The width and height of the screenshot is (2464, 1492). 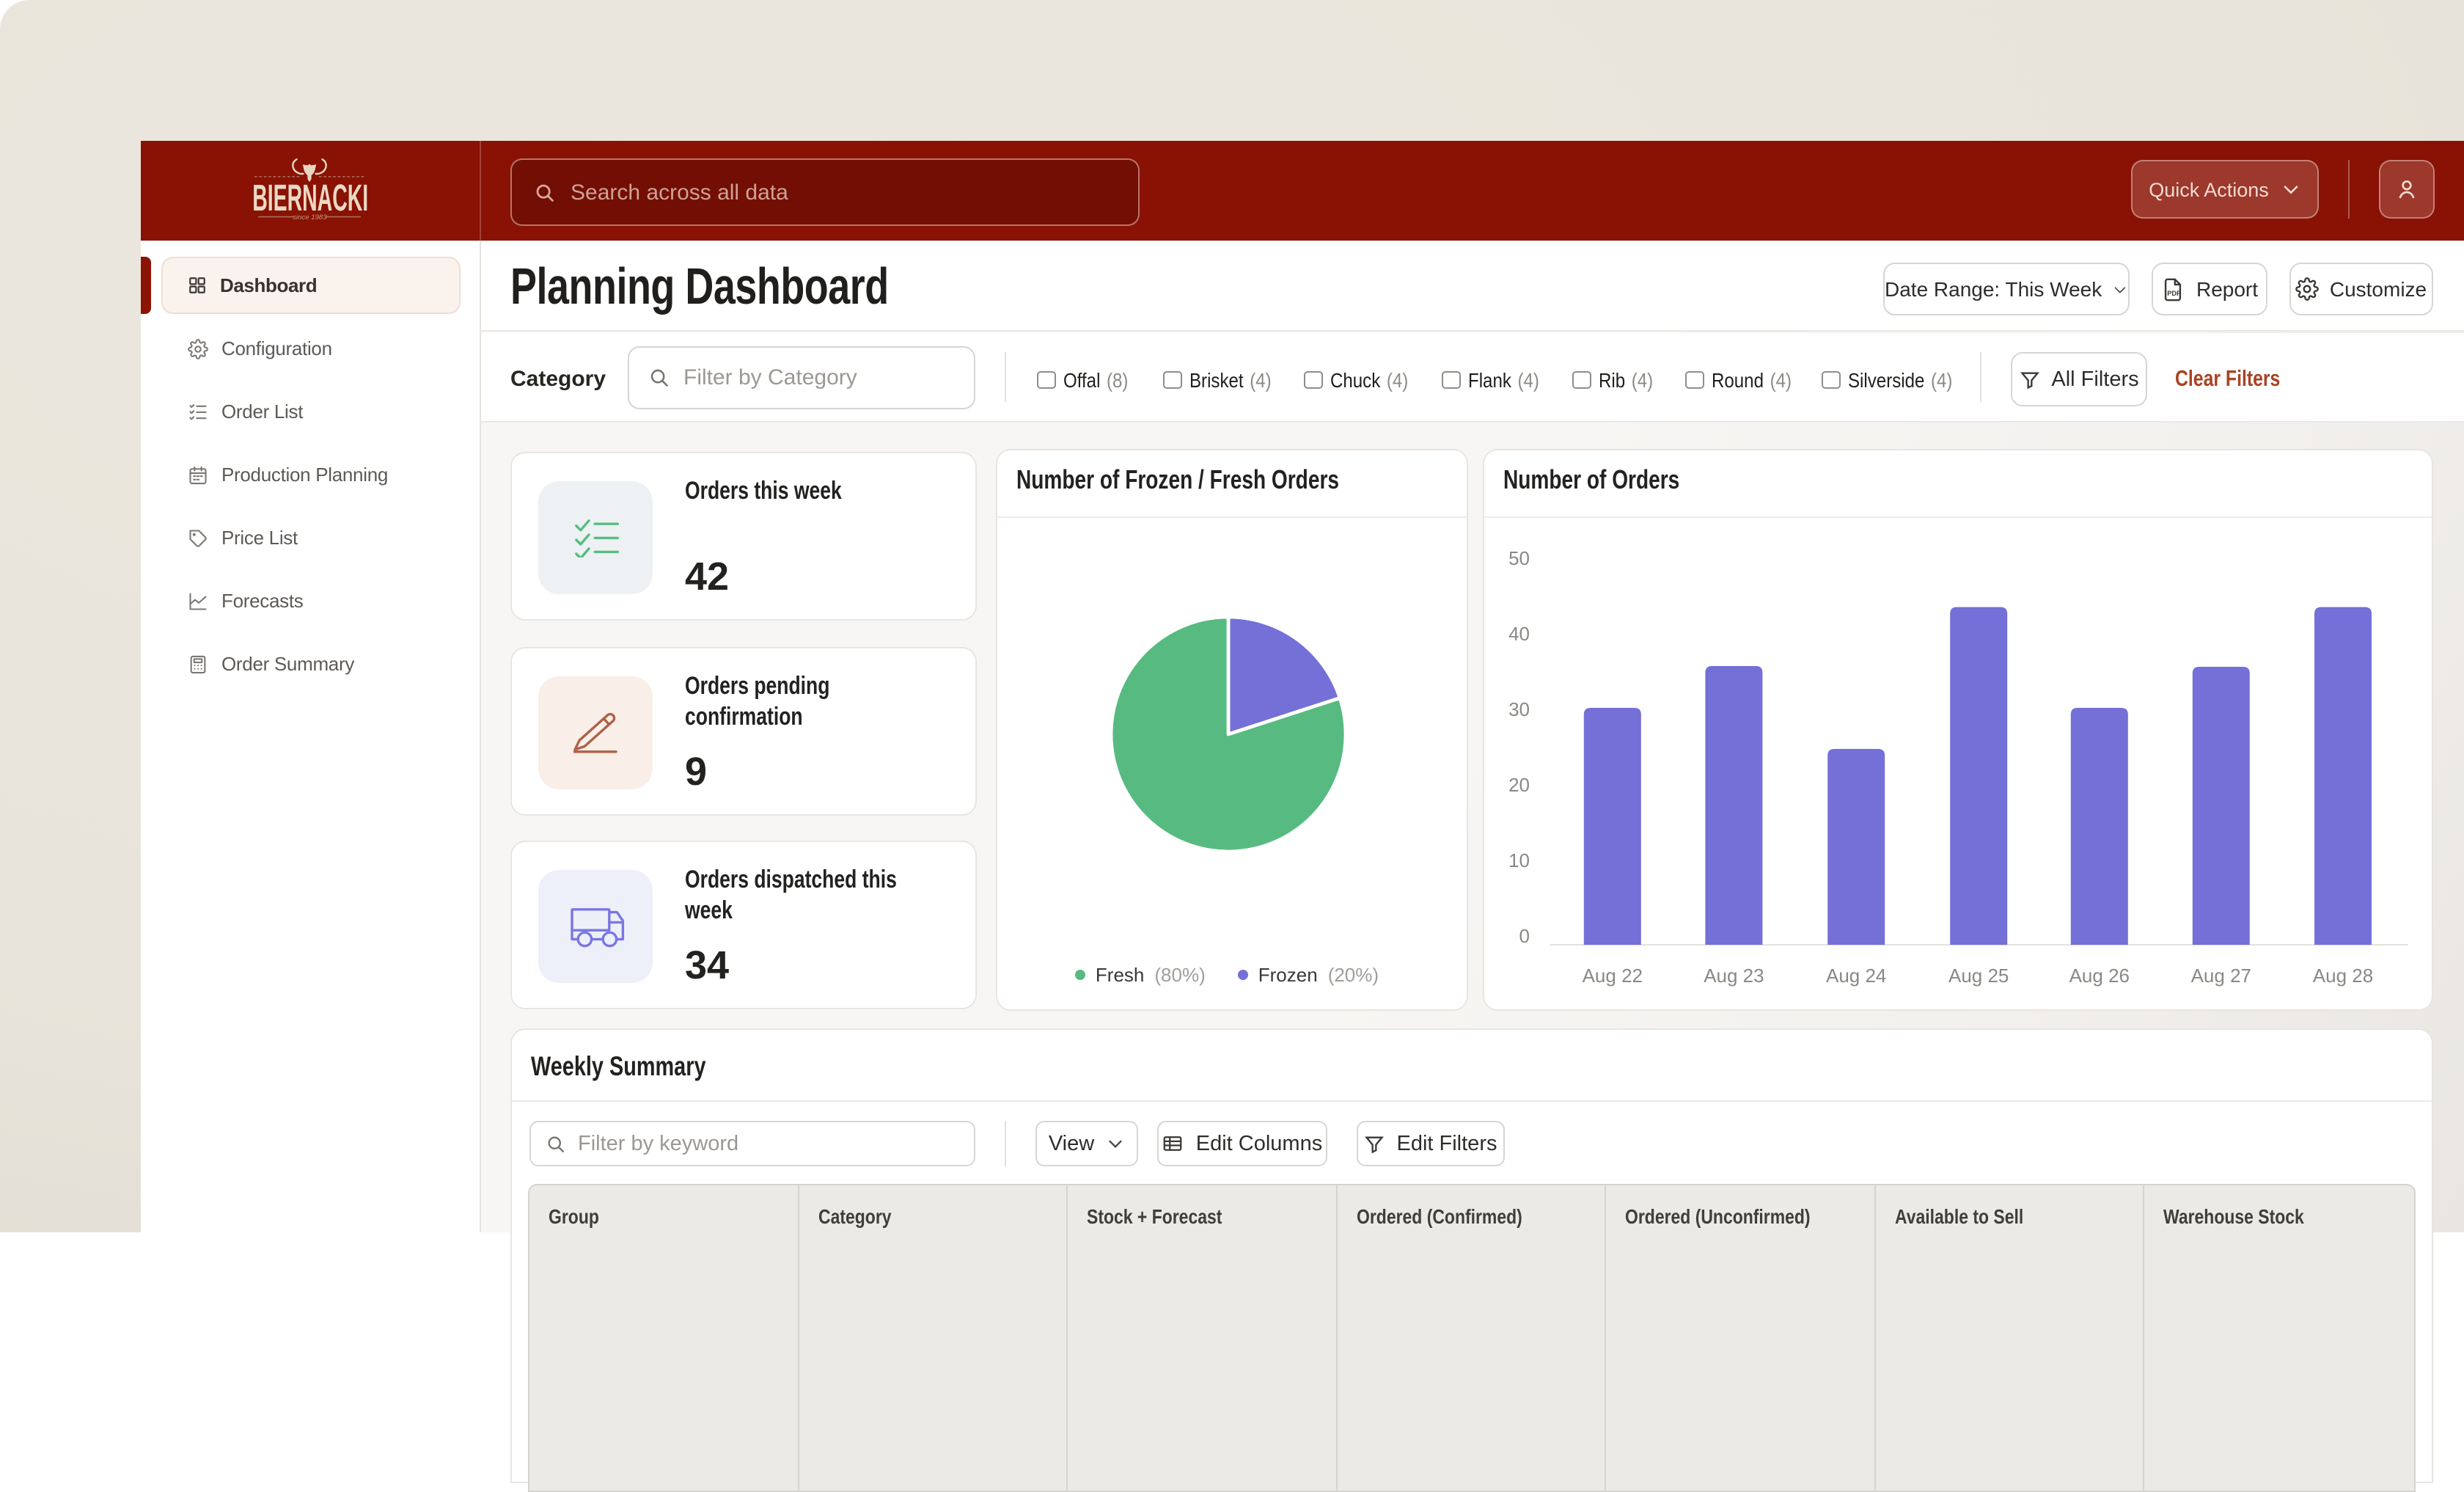 I want to click on svg-text: Aug 27, so click(x=2221, y=976).